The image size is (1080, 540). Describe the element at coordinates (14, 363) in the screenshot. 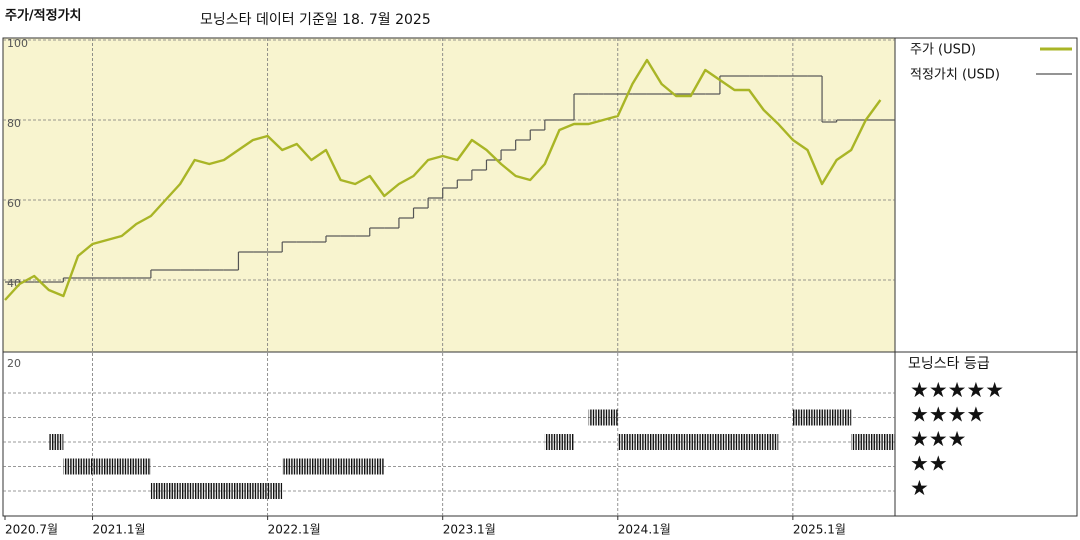

I see `ratings-corner-label: 20` at that location.